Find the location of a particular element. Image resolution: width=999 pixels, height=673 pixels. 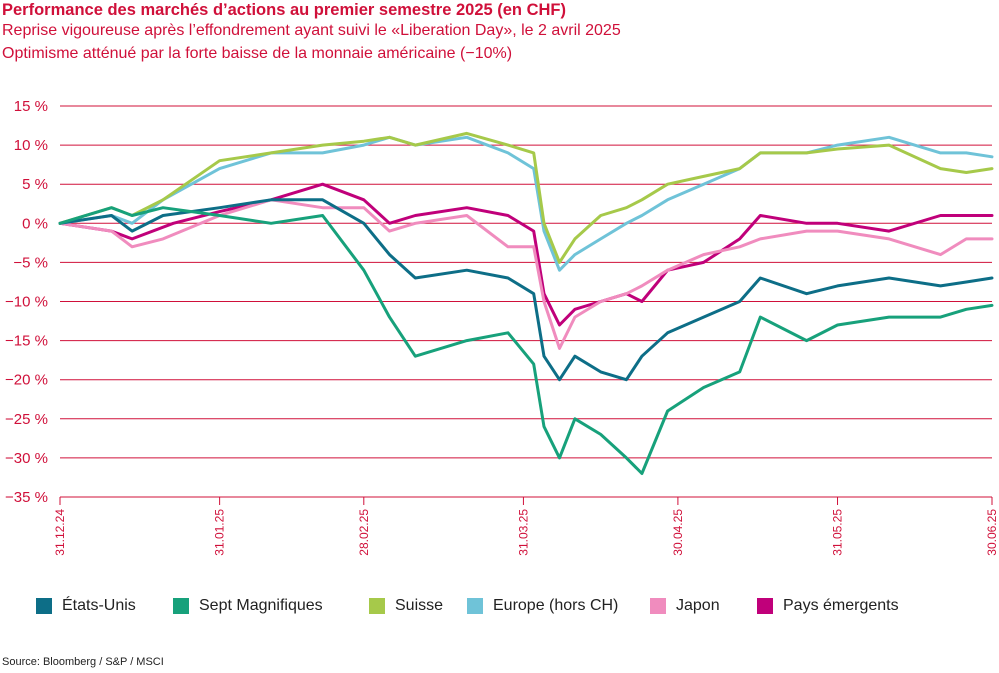

legend-label: Suisse is located at coordinates (419, 605).